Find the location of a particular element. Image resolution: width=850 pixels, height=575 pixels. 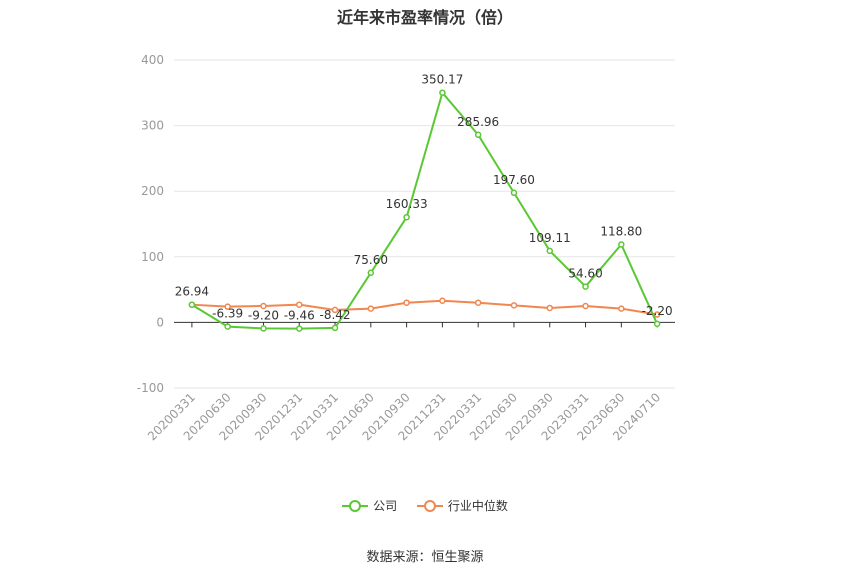

legend-item-company: 公司 is located at coordinates (369, 505).